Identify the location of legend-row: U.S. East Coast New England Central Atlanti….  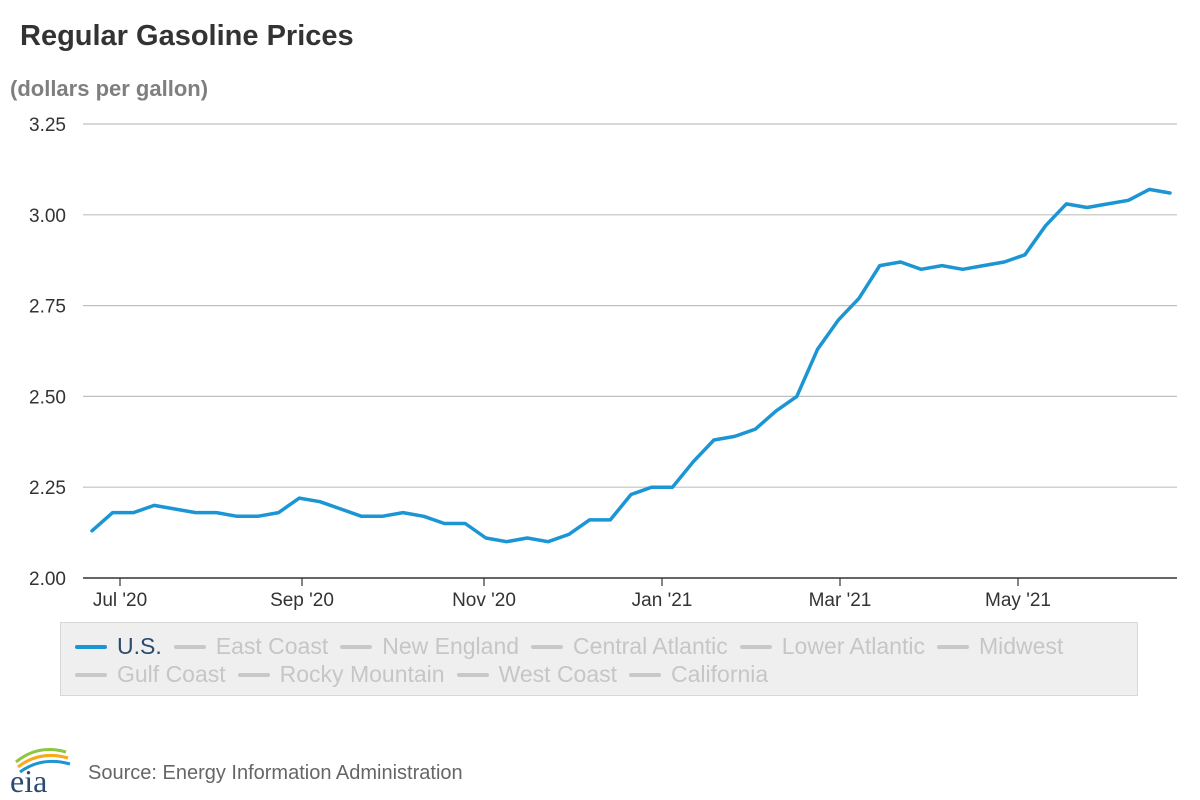
(575, 646).